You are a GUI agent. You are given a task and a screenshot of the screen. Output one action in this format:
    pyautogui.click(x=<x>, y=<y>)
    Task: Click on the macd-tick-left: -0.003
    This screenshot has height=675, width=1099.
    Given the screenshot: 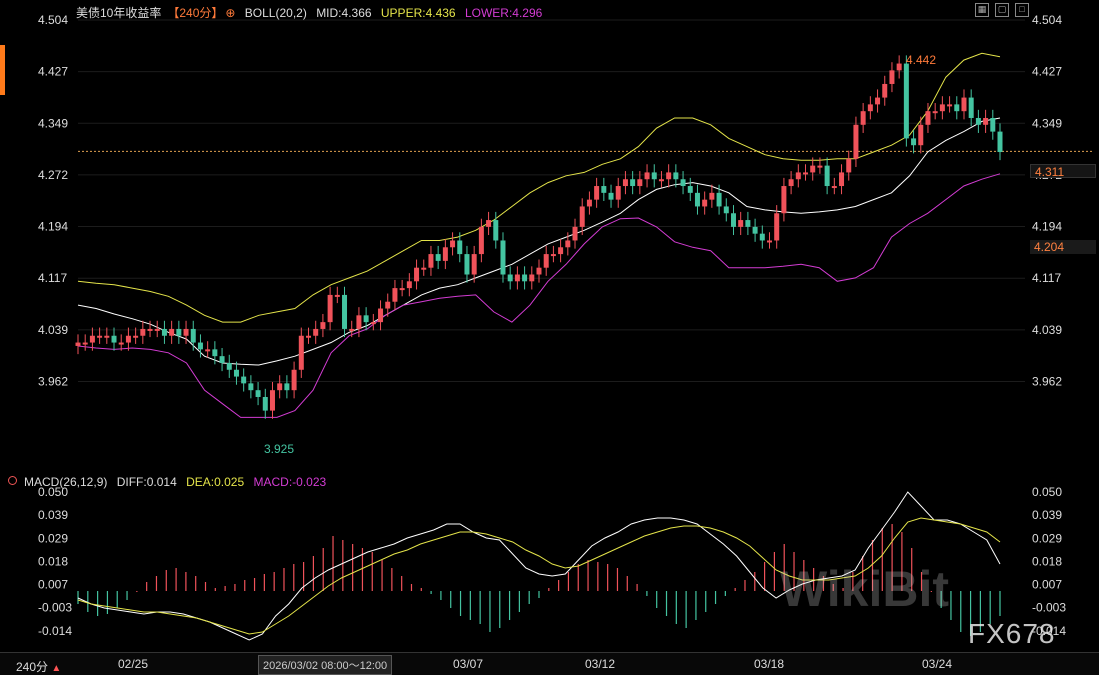 What is the action you would take?
    pyautogui.click(x=55, y=608)
    